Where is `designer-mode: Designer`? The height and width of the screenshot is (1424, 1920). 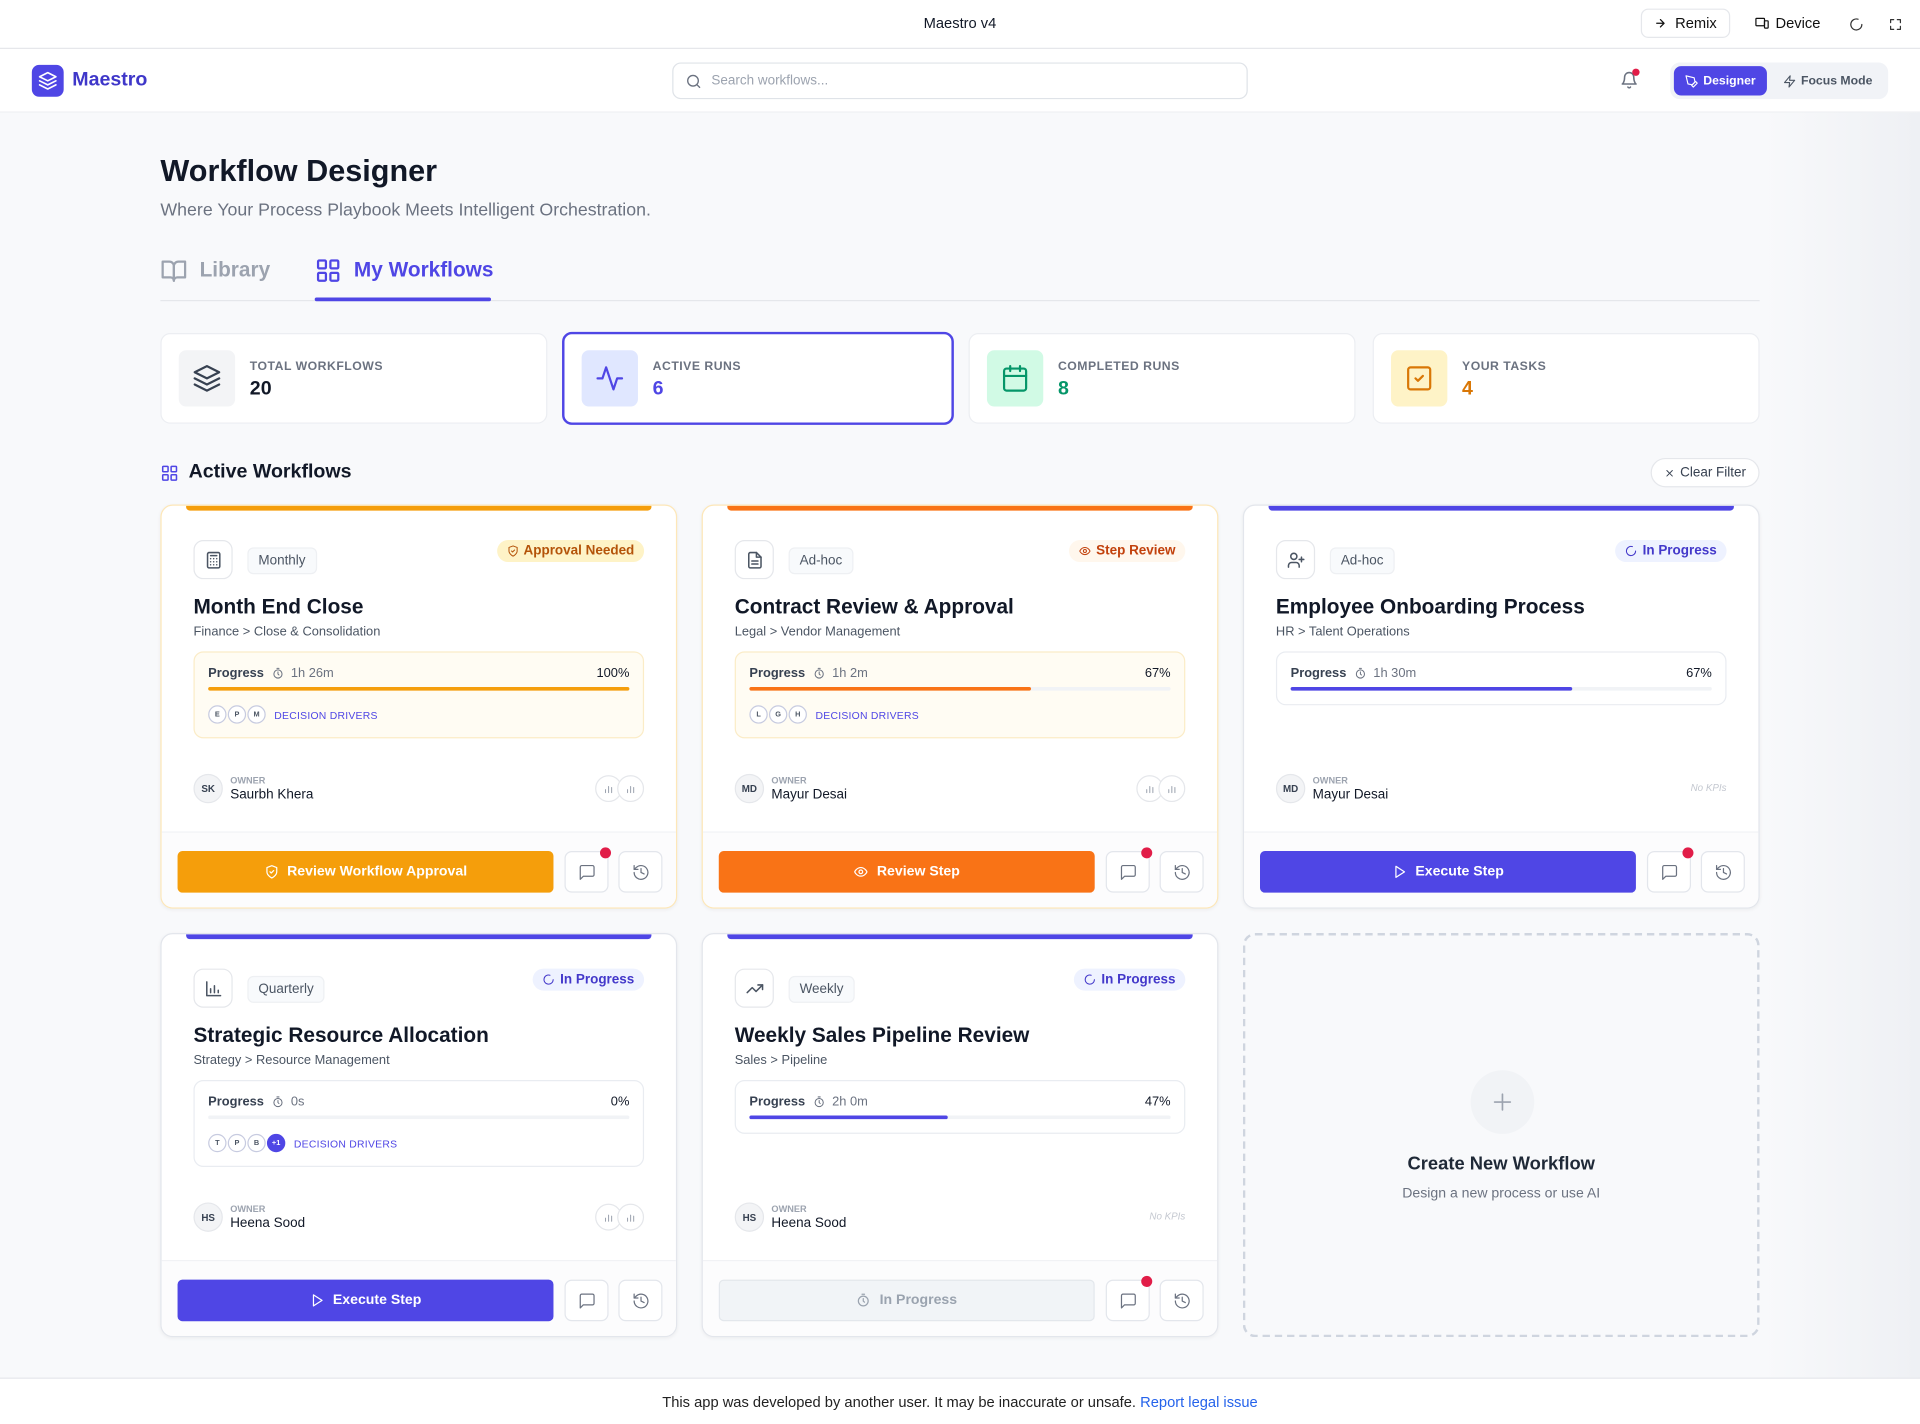
designer-mode: Designer is located at coordinates (1720, 81).